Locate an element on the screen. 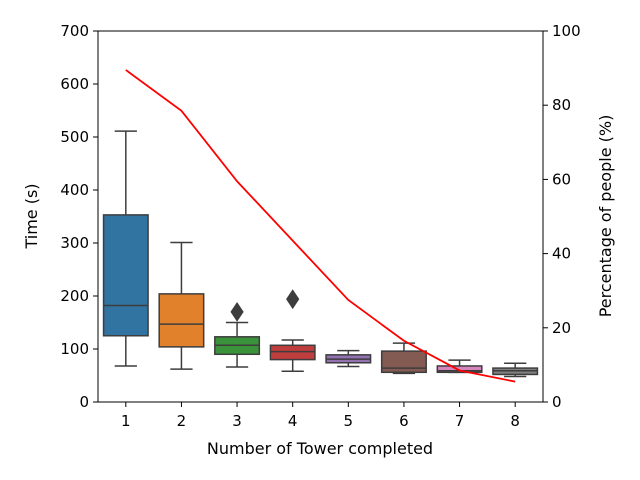  x-tick-label: 8 is located at coordinates (515, 421).